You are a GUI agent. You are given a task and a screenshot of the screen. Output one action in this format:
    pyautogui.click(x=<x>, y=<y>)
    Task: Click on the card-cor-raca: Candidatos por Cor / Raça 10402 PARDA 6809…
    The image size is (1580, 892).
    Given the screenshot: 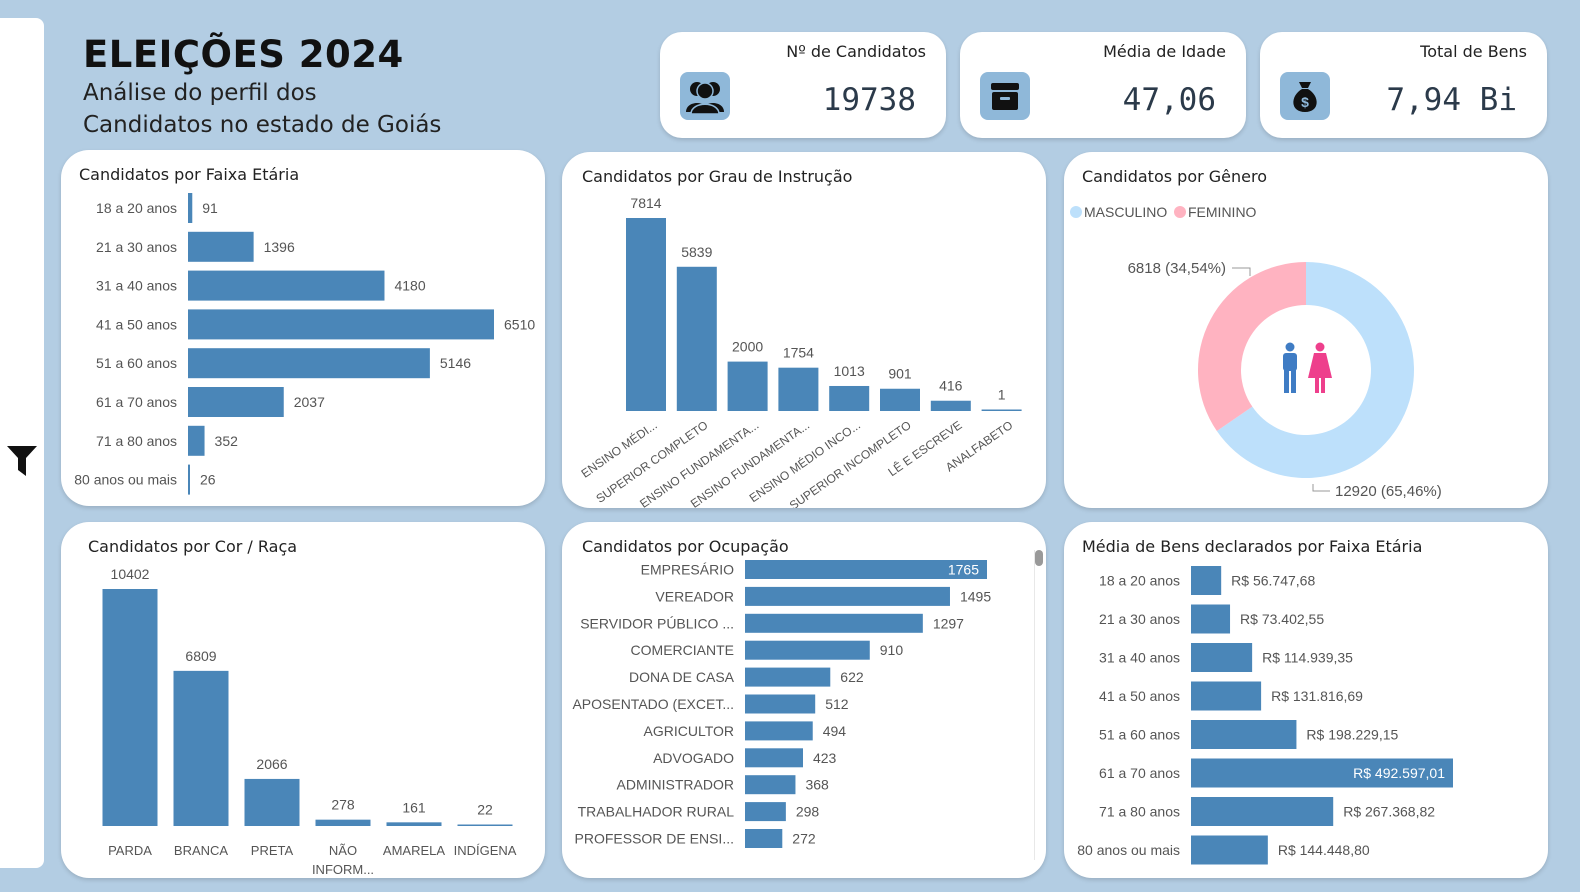 What is the action you would take?
    pyautogui.click(x=303, y=700)
    